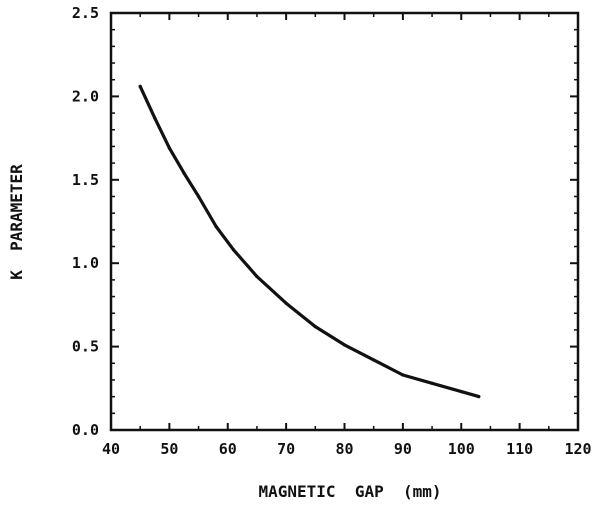 This screenshot has width=610, height=506. I want to click on x-tick-label: 100, so click(461, 449).